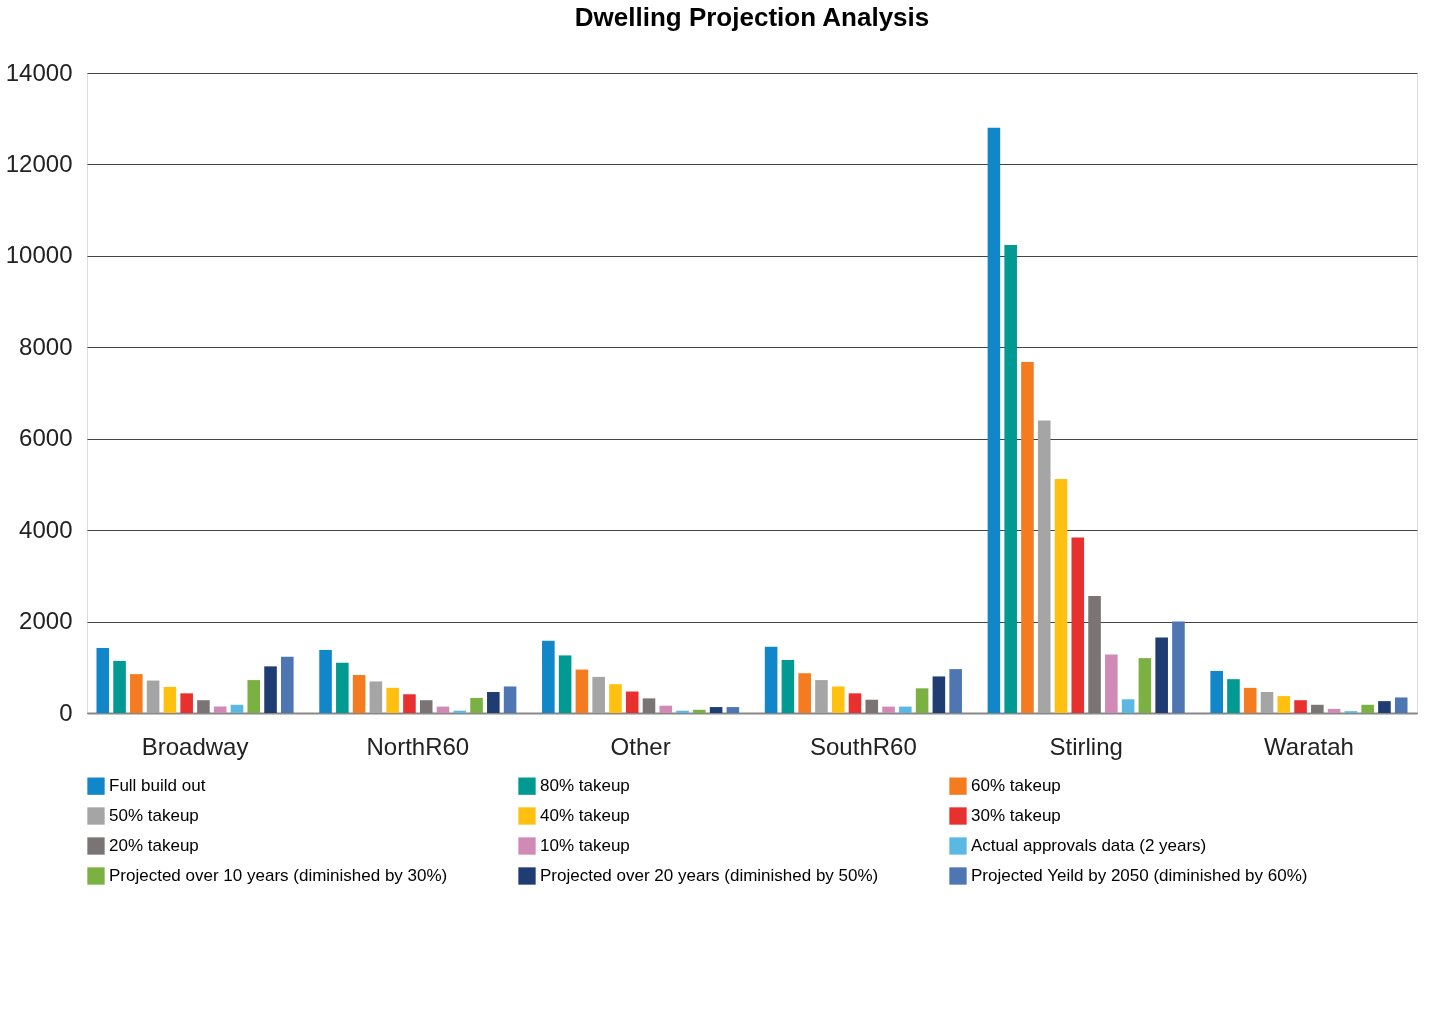 The image size is (1455, 1015). I want to click on y-tick-label: 6000, so click(46, 438).